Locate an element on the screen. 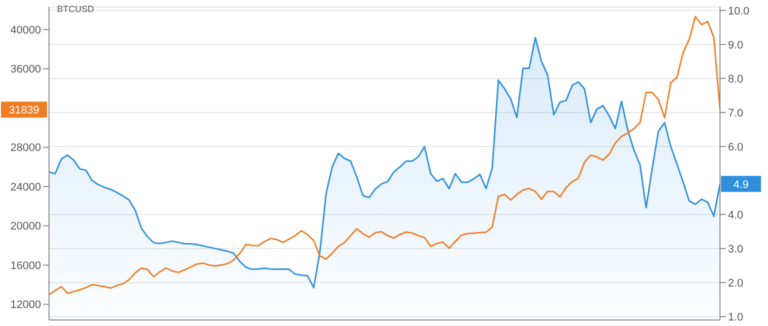 Image resolution: width=768 pixels, height=326 pixels. chart-title: BTCUSD is located at coordinates (75, 9).